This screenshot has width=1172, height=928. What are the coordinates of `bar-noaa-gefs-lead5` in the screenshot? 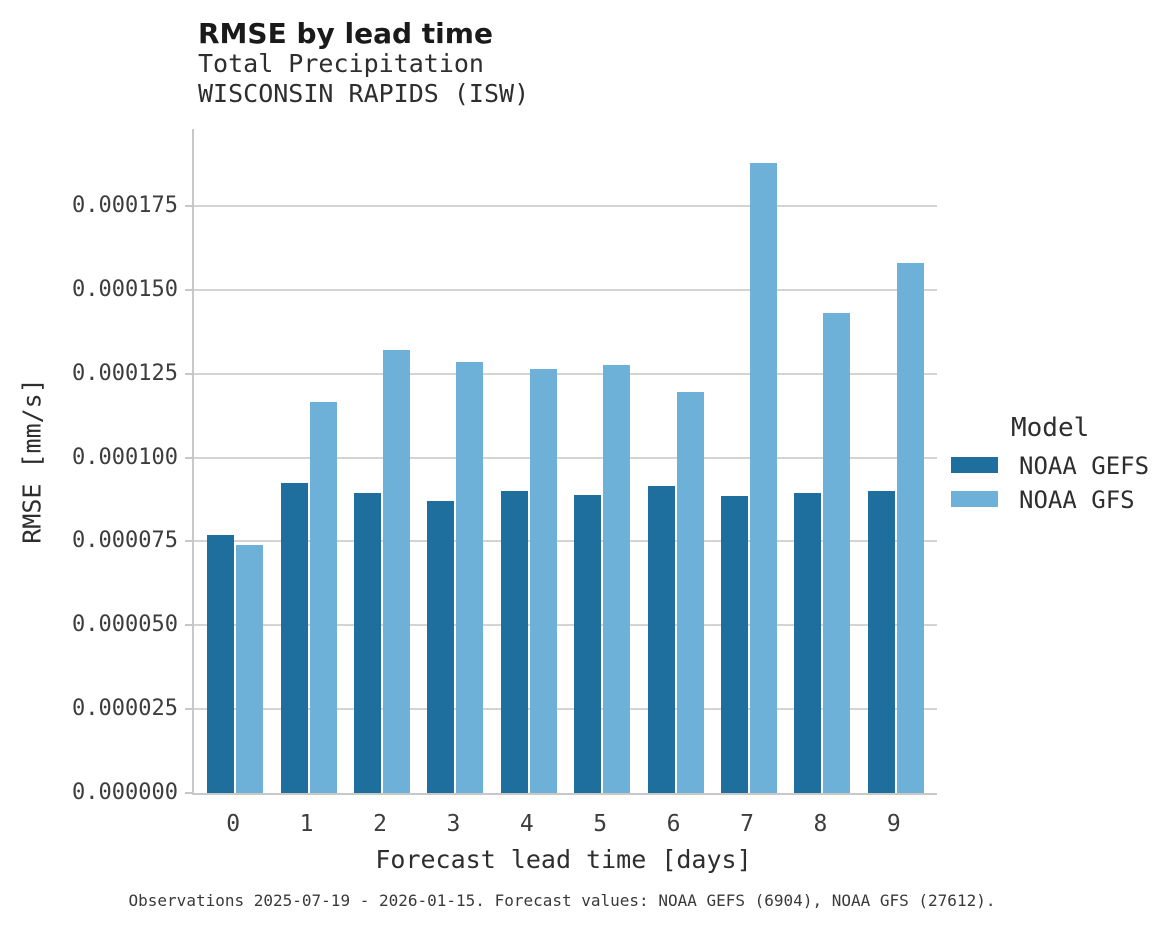 It's located at (588, 643).